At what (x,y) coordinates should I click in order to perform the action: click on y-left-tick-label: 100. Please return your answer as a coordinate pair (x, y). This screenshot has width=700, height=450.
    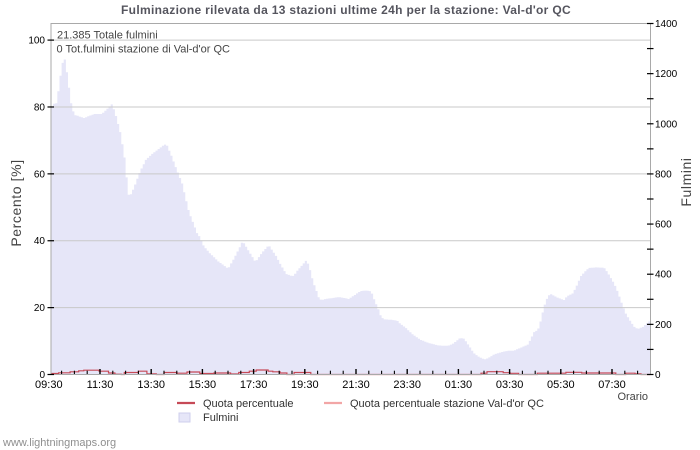
    Looking at the image, I should click on (36, 41).